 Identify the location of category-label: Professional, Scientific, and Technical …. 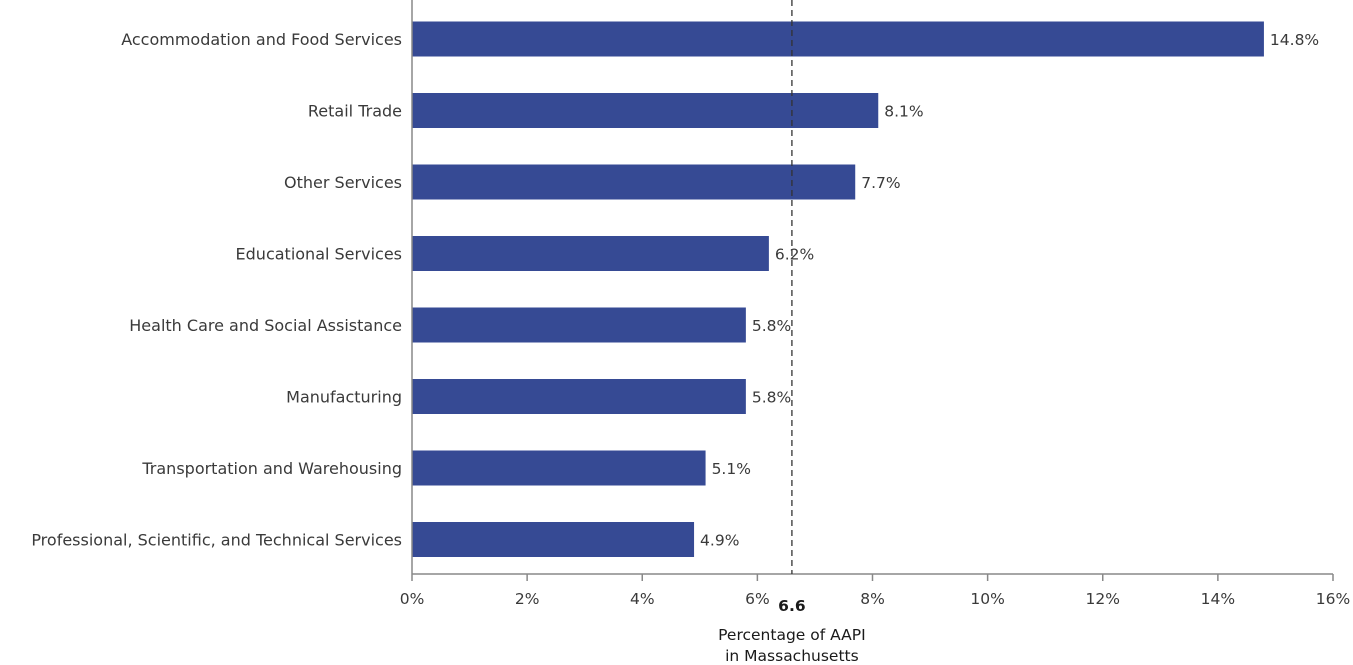
(216, 540).